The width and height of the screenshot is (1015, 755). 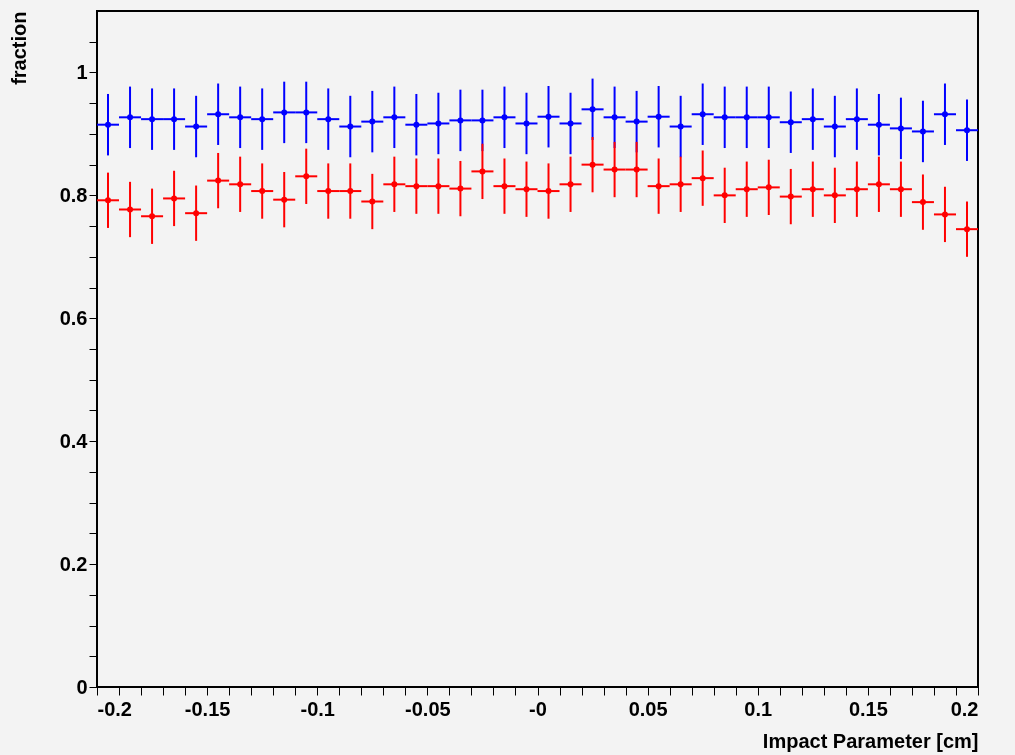 What do you see at coordinates (207, 708) in the screenshot?
I see `x-tick-label: -0.15` at bounding box center [207, 708].